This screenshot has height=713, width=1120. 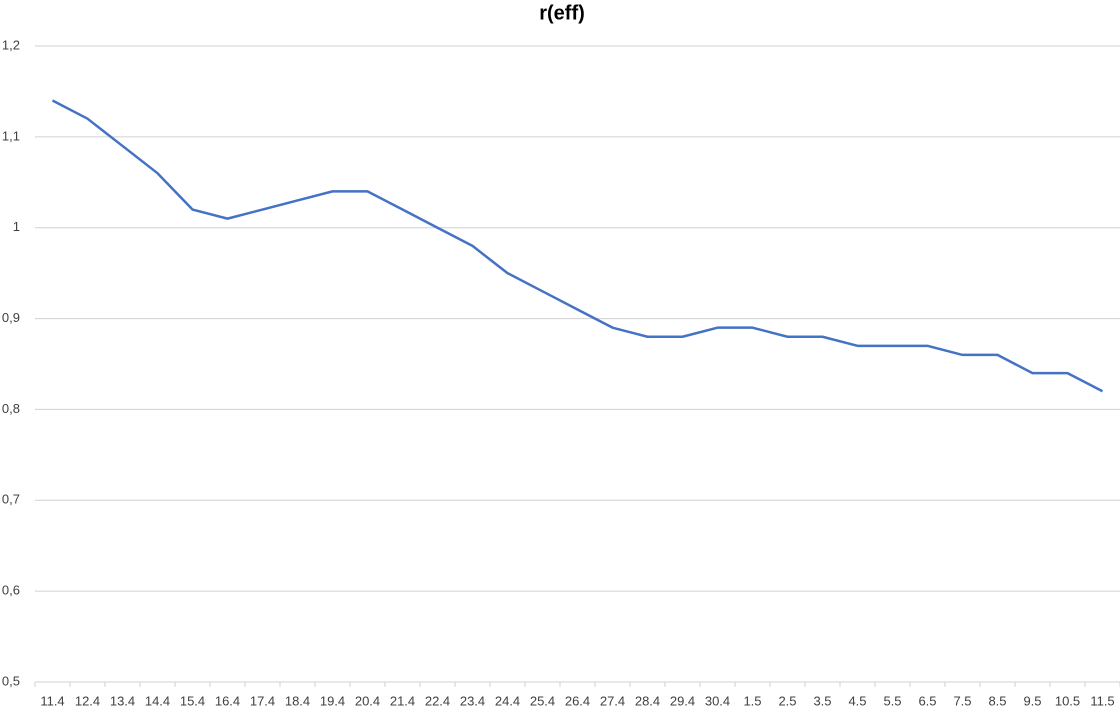 I want to click on x-tick-label: 3.5, so click(x=822, y=700).